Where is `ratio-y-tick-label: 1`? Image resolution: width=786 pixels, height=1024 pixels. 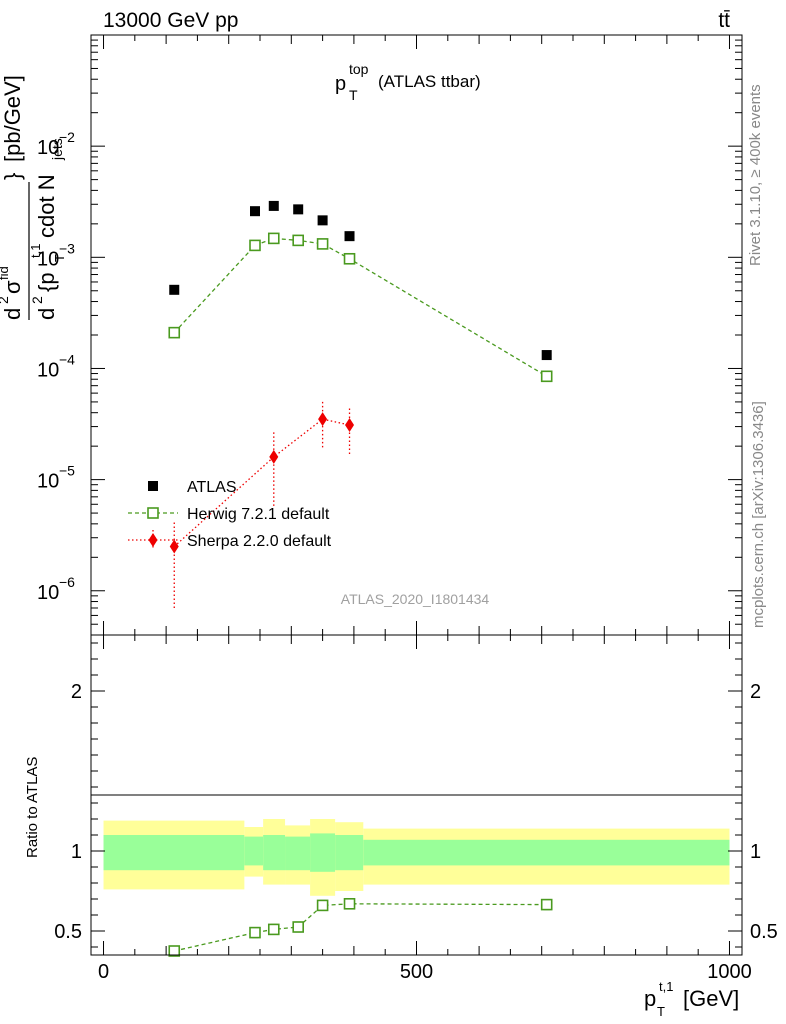 ratio-y-tick-label: 1 is located at coordinates (76, 852).